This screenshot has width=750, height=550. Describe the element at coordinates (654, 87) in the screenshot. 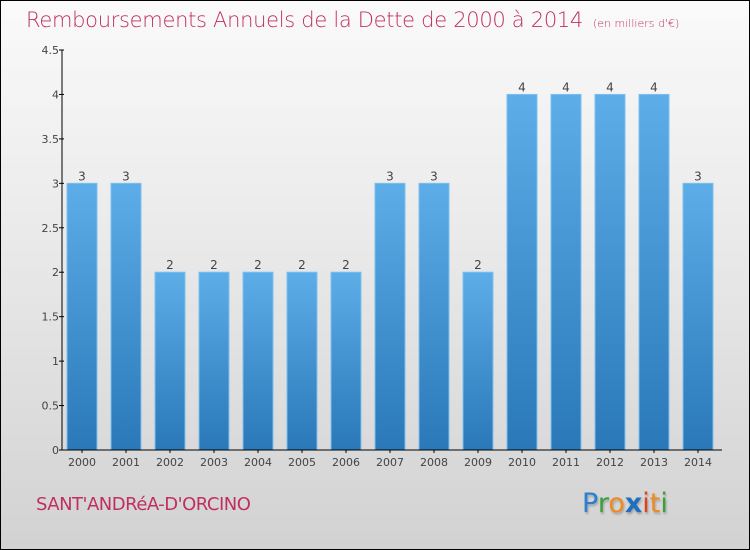

I see `data-label-2013: 4` at that location.